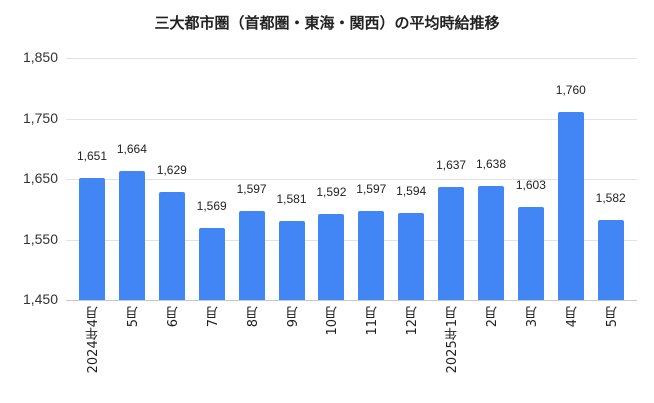 This screenshot has height=403, width=654. Describe the element at coordinates (40, 299) in the screenshot. I see `y-tick-label: 1,450` at that location.